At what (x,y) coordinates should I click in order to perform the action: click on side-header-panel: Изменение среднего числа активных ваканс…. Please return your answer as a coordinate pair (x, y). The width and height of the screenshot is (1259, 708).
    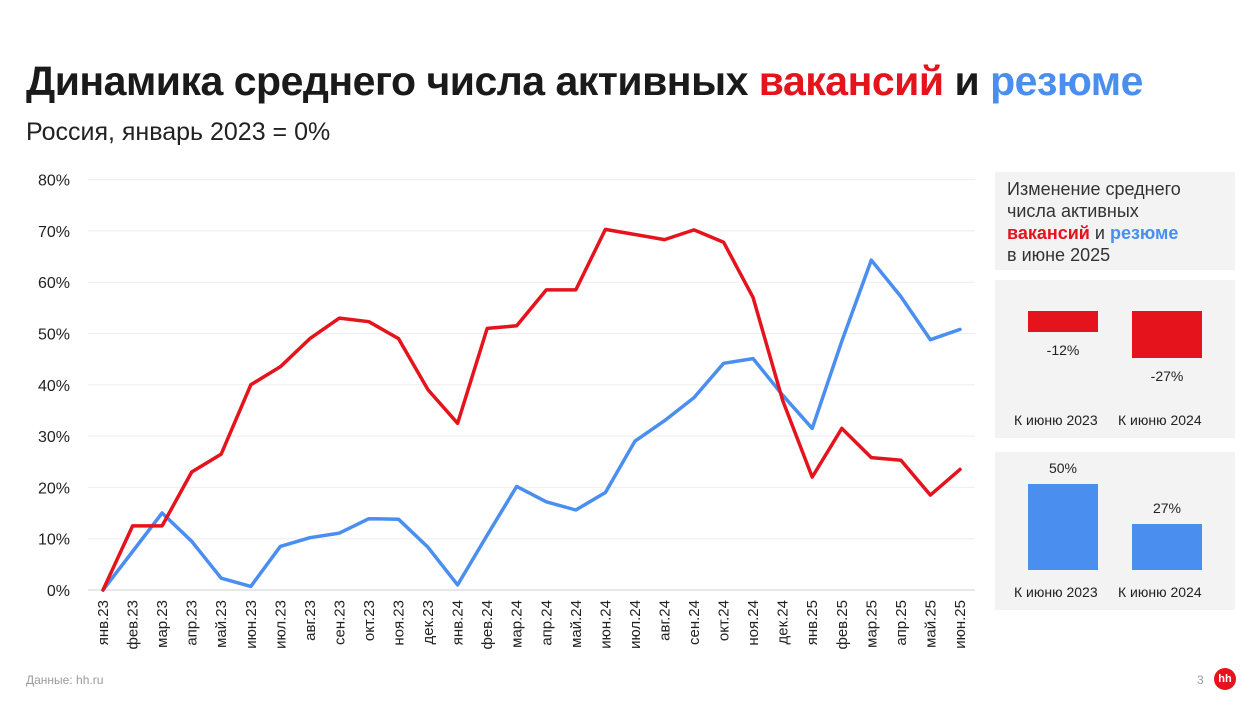
    Looking at the image, I should click on (1115, 221).